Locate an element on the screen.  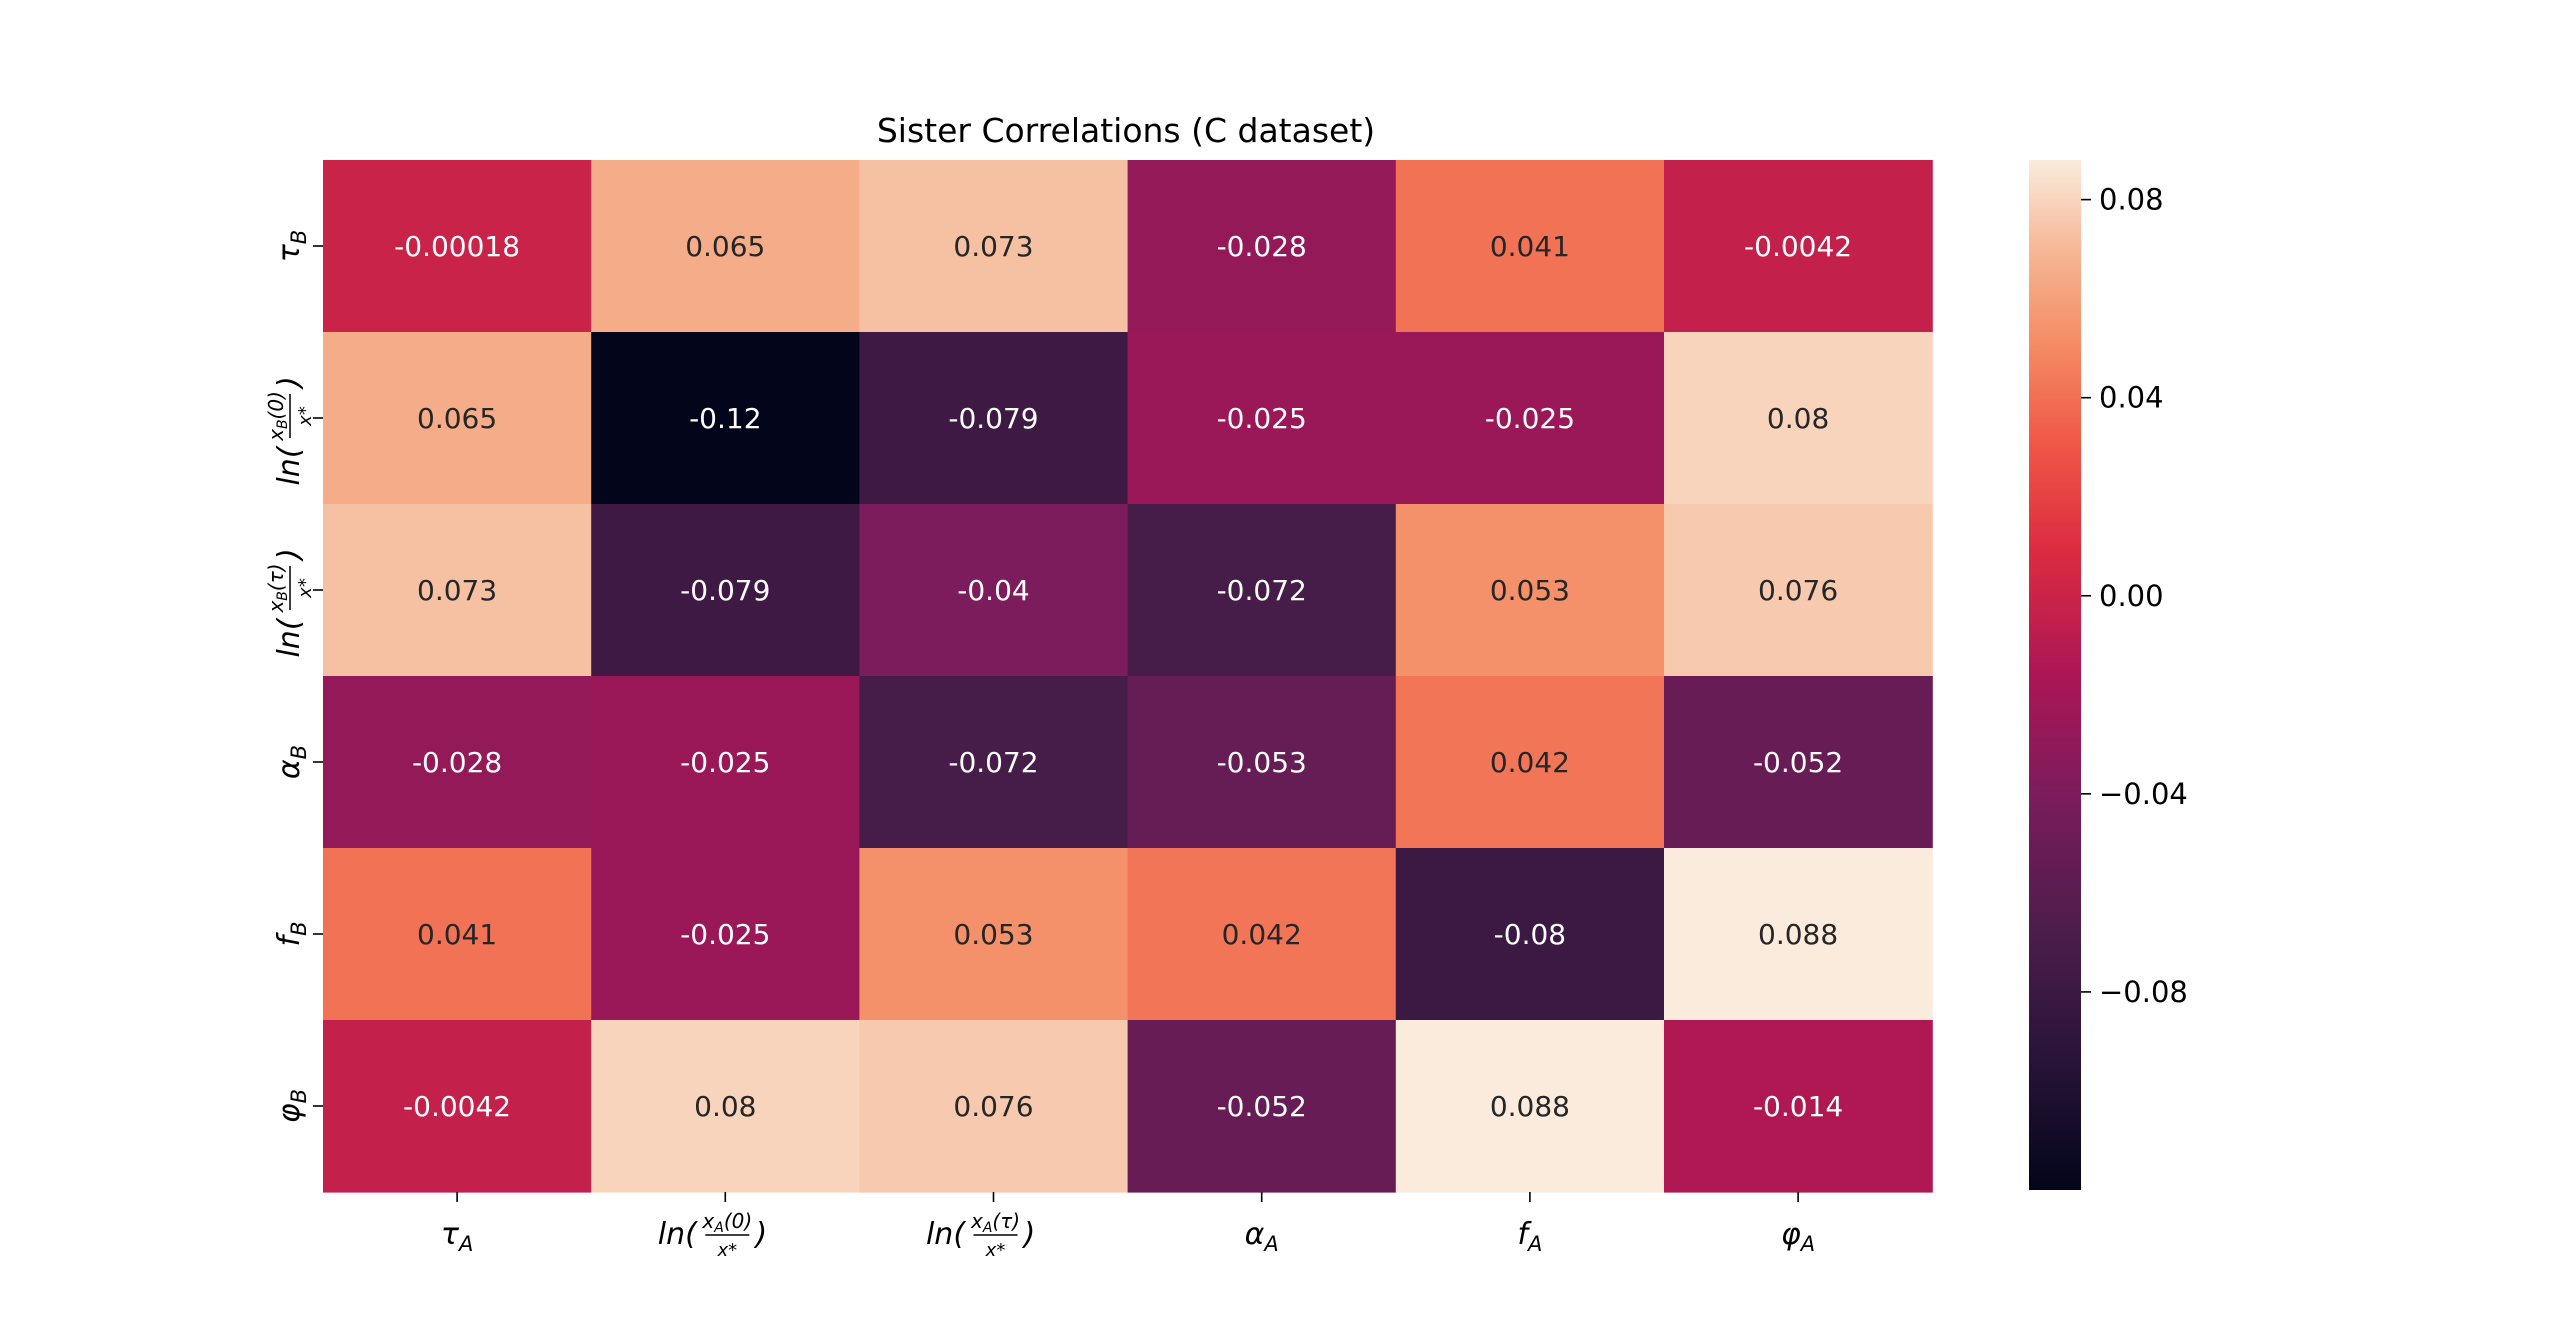
colorbar: 0.08 0.04 0.00 −0.04 −0.08 is located at coordinates (2108, 675).